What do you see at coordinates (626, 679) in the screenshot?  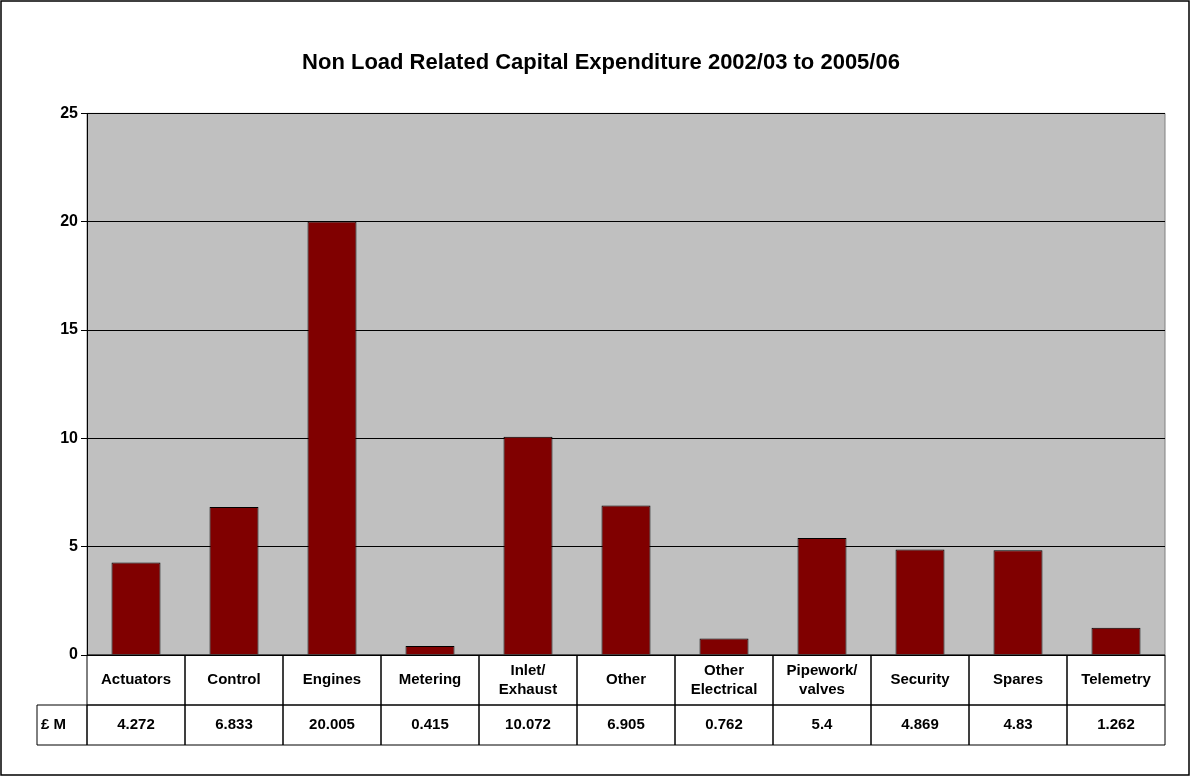 I see `x-tick-label: Other` at bounding box center [626, 679].